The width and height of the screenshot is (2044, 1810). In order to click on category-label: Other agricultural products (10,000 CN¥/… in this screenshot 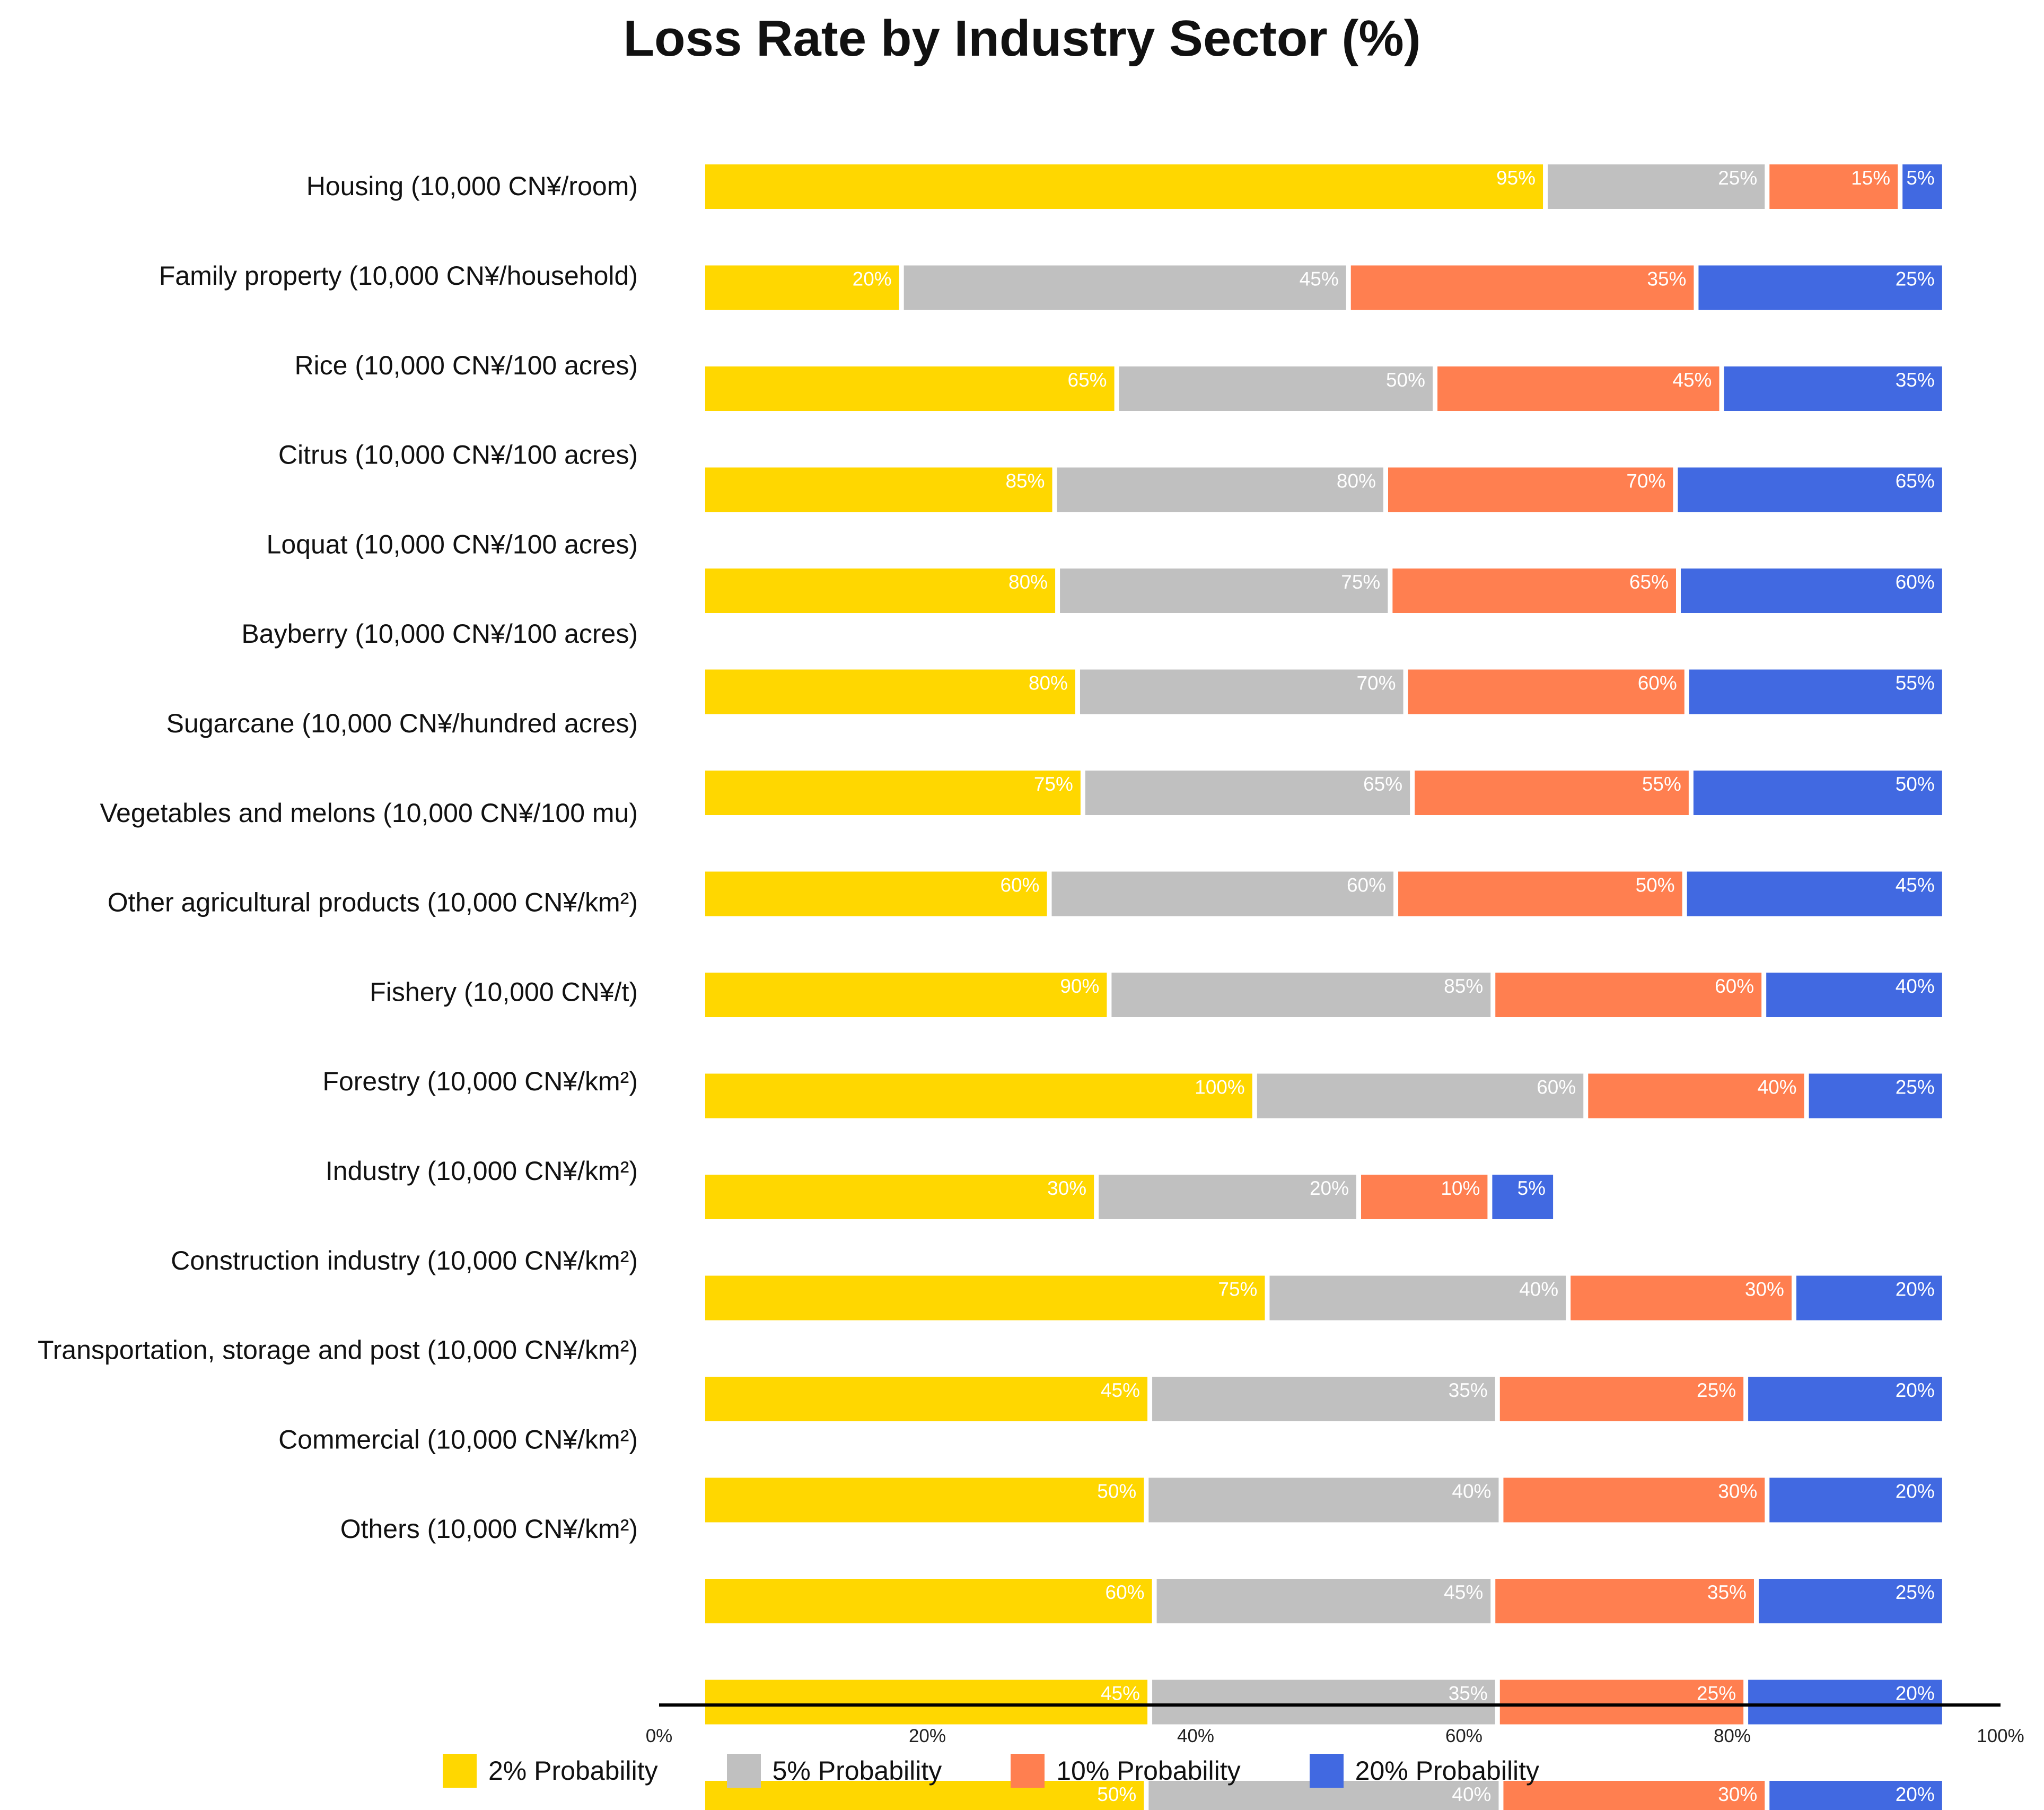, I will do `click(373, 903)`.